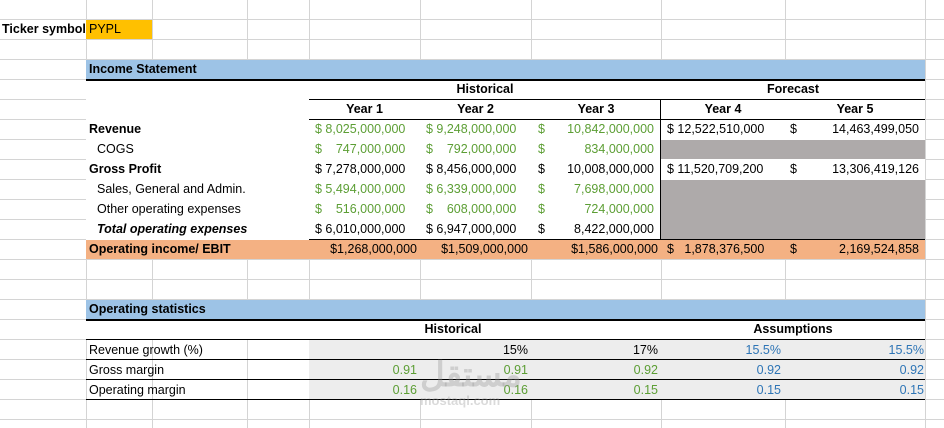 The width and height of the screenshot is (944, 428). Describe the element at coordinates (360, 149) in the screenshot. I see `cell-year1: $ 747,000,000` at that location.